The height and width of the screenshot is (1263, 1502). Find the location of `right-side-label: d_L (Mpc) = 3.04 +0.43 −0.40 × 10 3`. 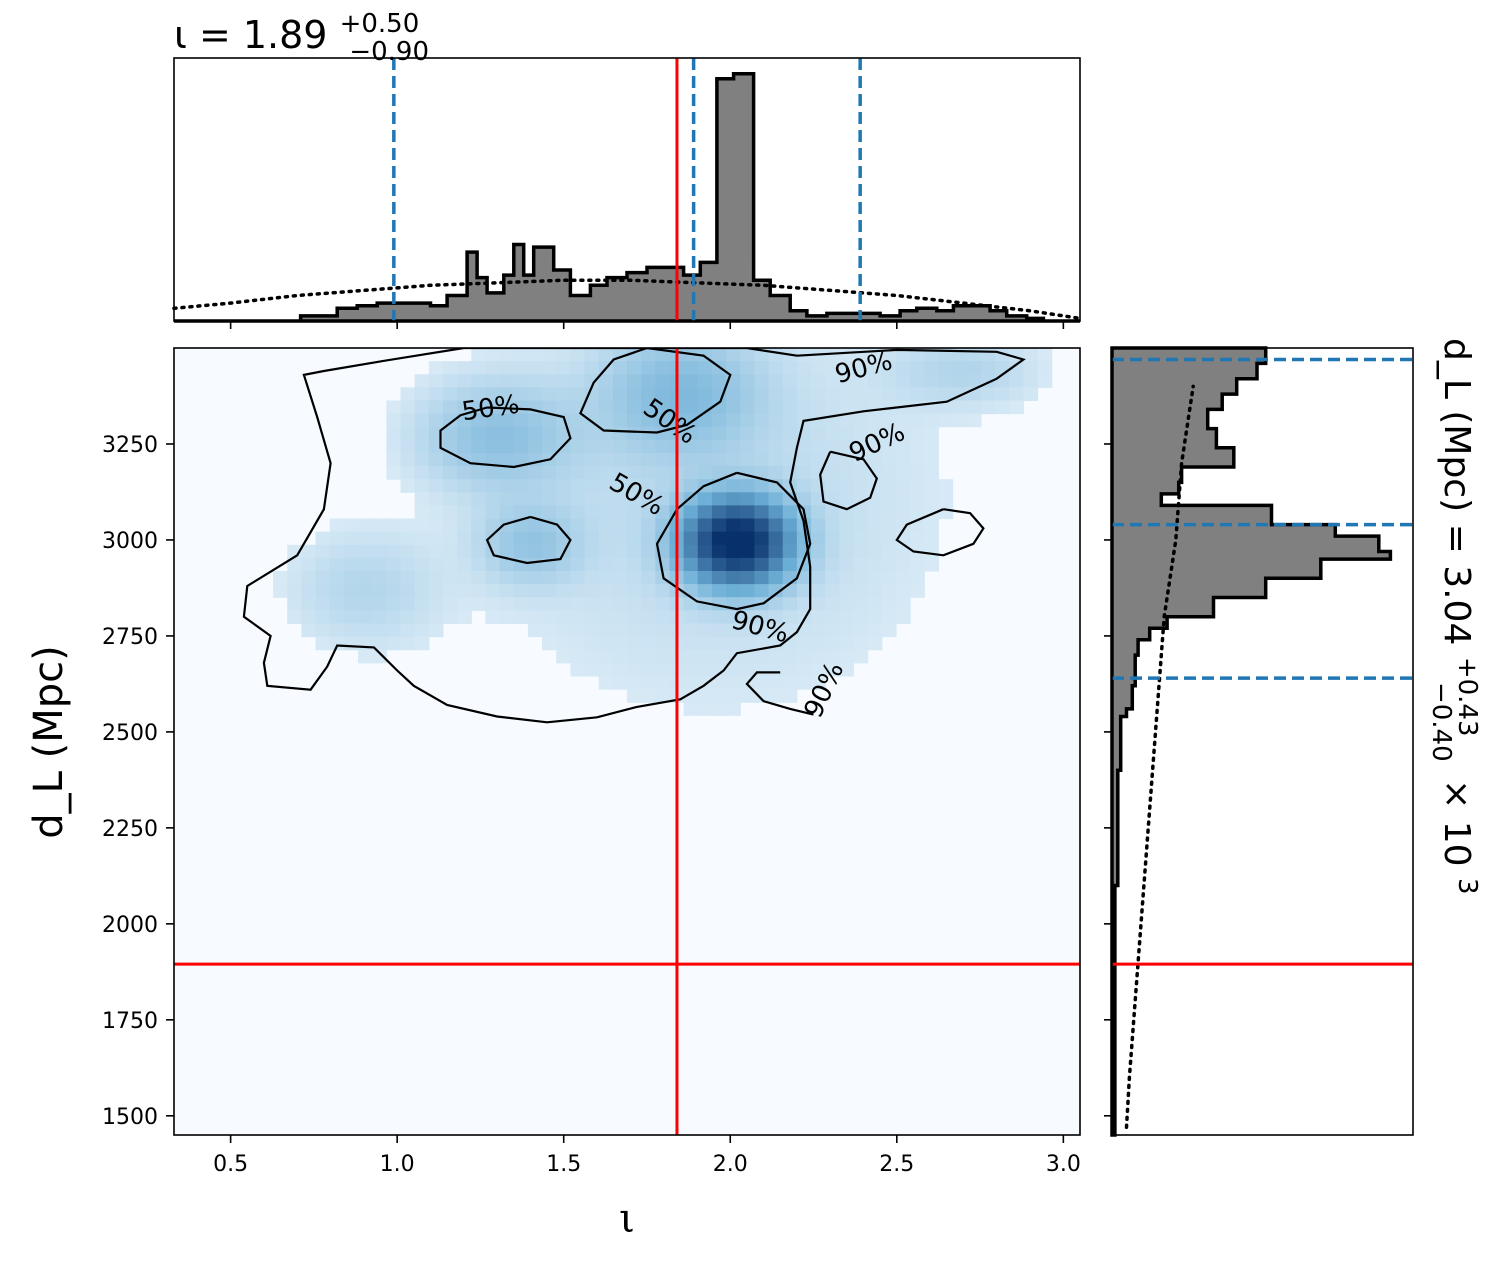

right-side-label: d_L (Mpc) = 3.04 +0.43 −0.40 × 10 3 is located at coordinates (1457, 616).